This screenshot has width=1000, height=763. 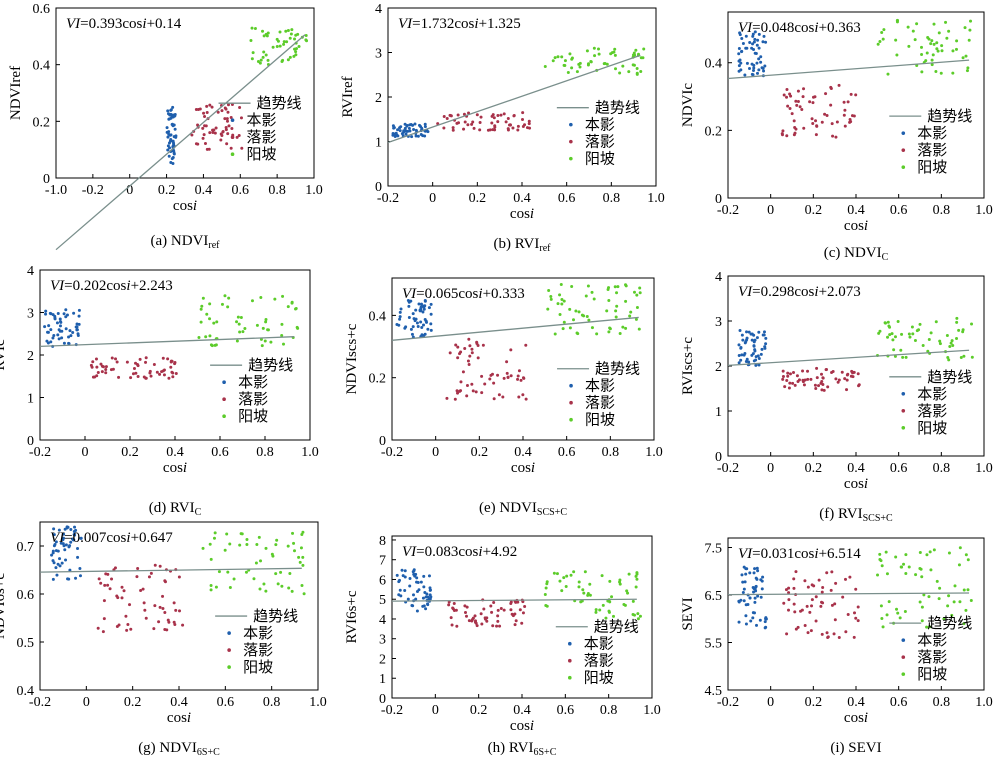 What do you see at coordinates (382, 679) in the screenshot?
I see `y-tick-label: 1` at bounding box center [382, 679].